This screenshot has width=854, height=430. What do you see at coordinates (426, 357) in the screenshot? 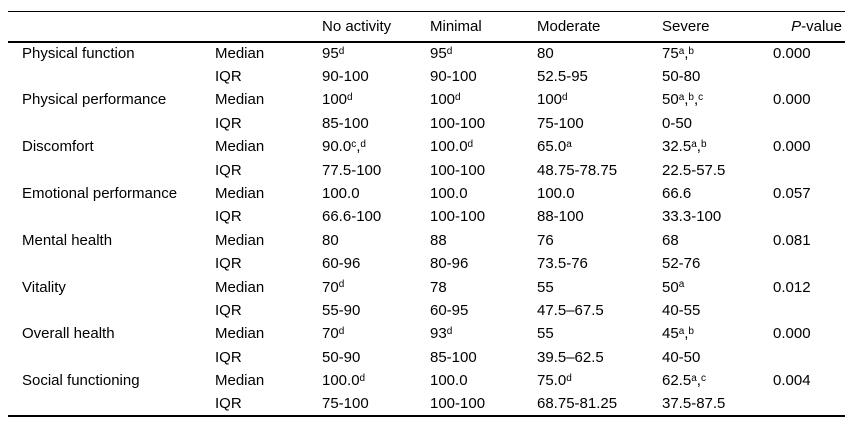
I see `table-row: IQR 50-90 85-100 39.5–62.5 40-50` at bounding box center [426, 357].